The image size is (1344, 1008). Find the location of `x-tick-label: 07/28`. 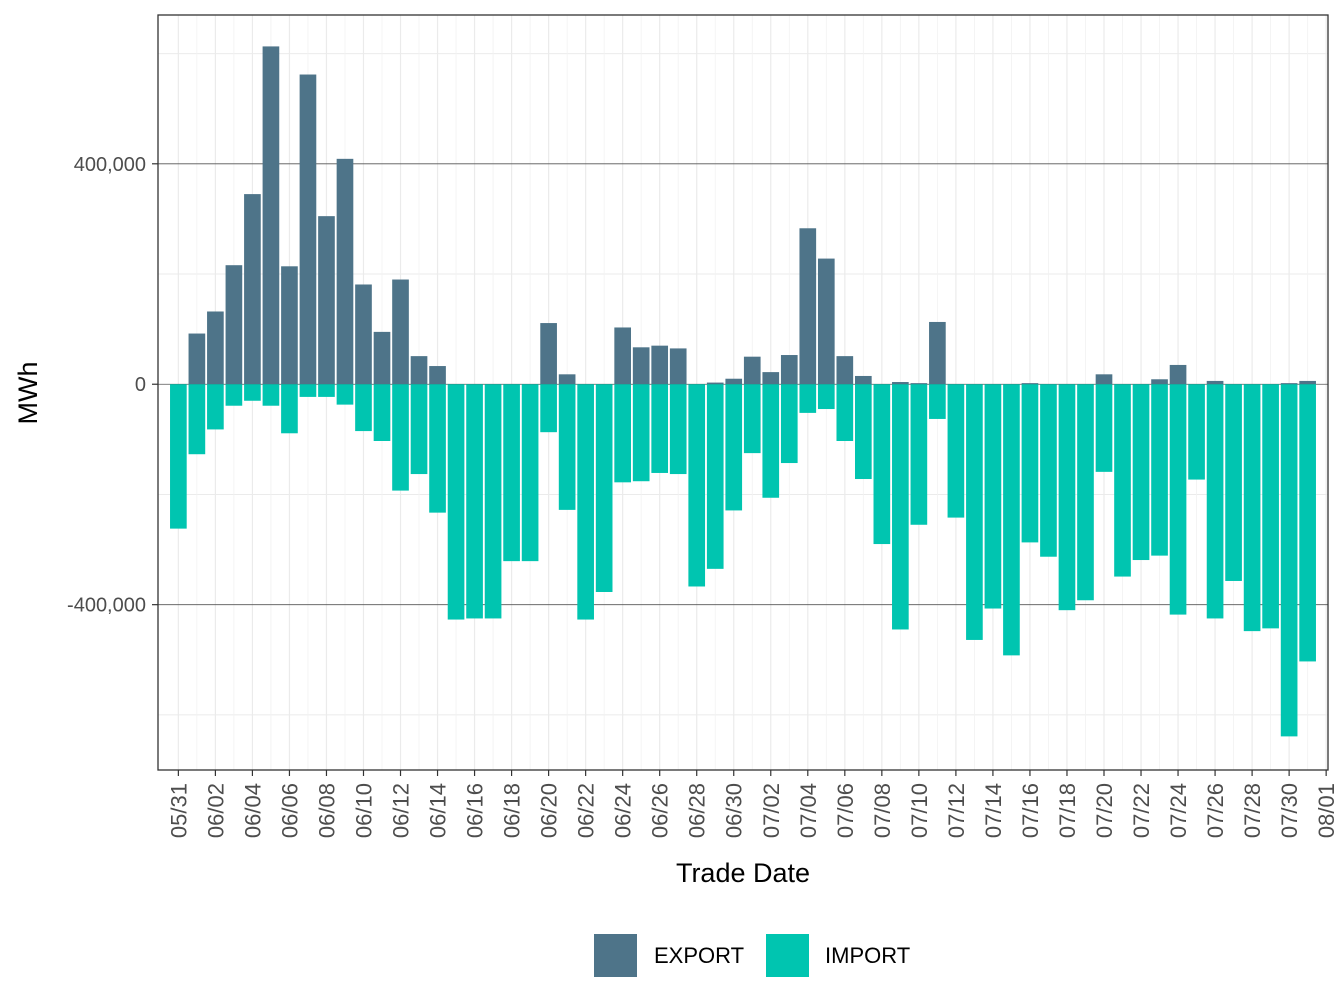

x-tick-label: 07/28 is located at coordinates (1252, 810).